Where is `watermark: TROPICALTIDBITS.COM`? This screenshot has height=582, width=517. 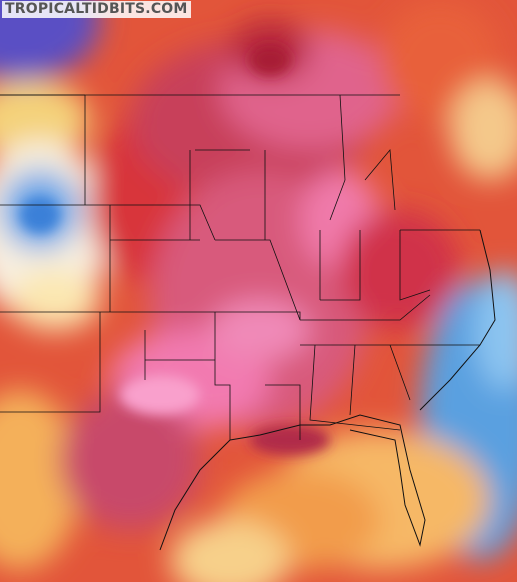
watermark: TROPICALTIDBITS.COM is located at coordinates (96, 9).